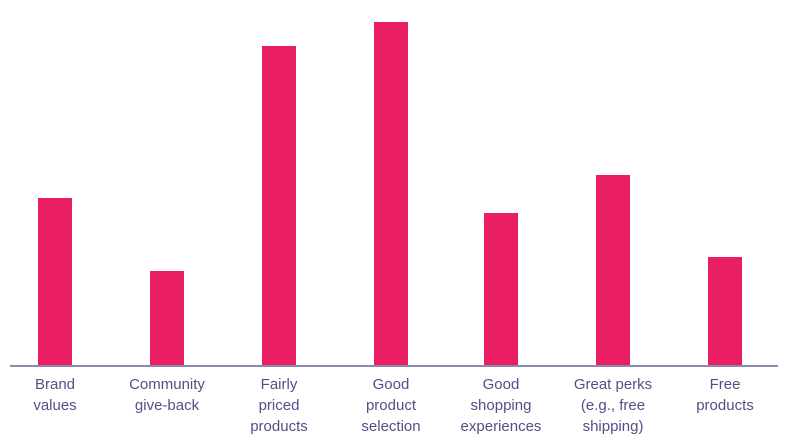 The width and height of the screenshot is (788, 437). Describe the element at coordinates (167, 405) in the screenshot. I see `category-label-line: give-back` at that location.